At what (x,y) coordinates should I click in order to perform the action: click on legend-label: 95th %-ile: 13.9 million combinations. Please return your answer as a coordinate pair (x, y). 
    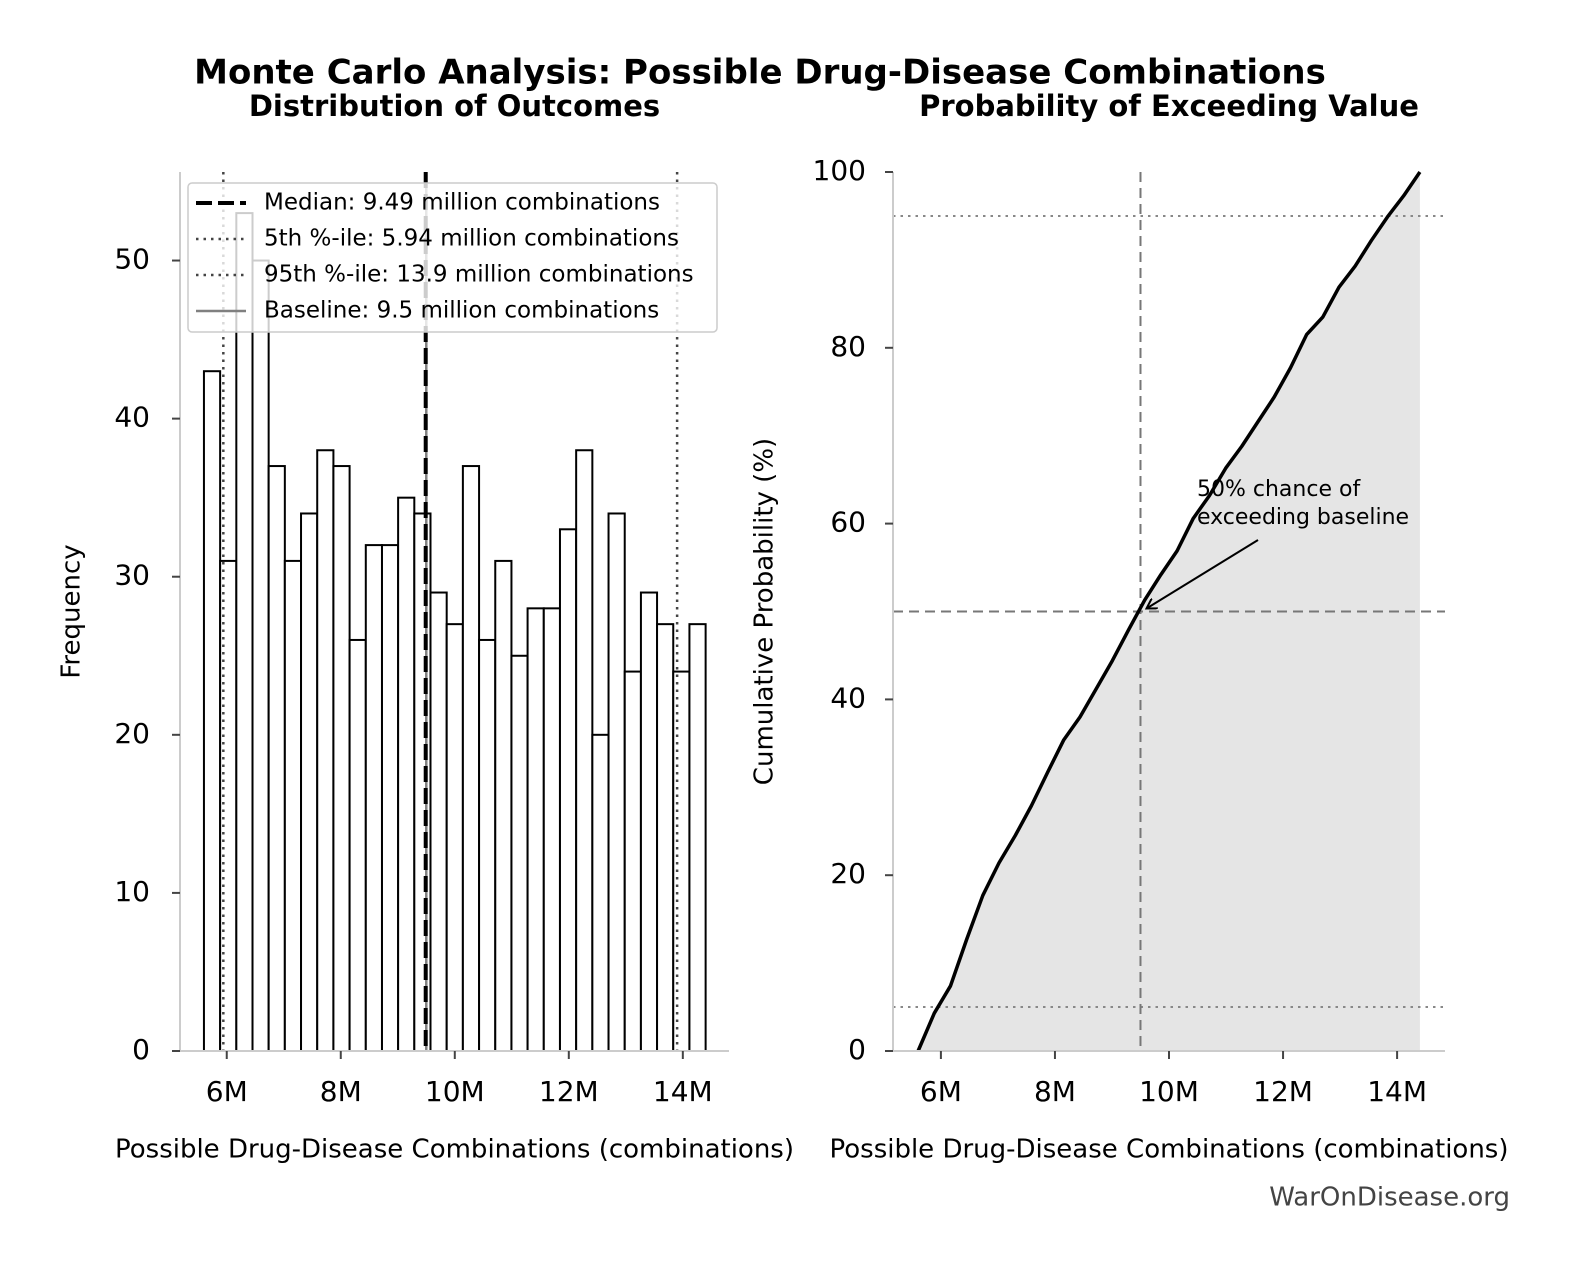
    Looking at the image, I should click on (479, 275).